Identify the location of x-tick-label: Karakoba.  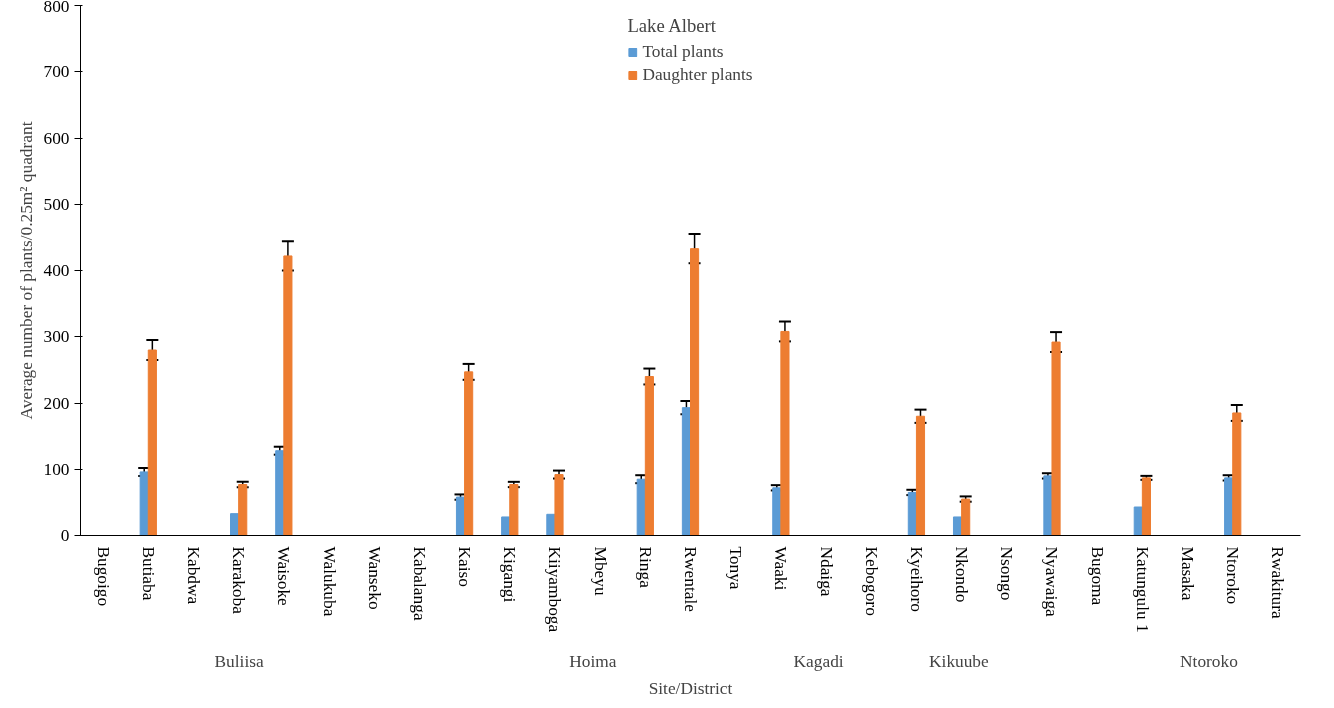
(239, 580).